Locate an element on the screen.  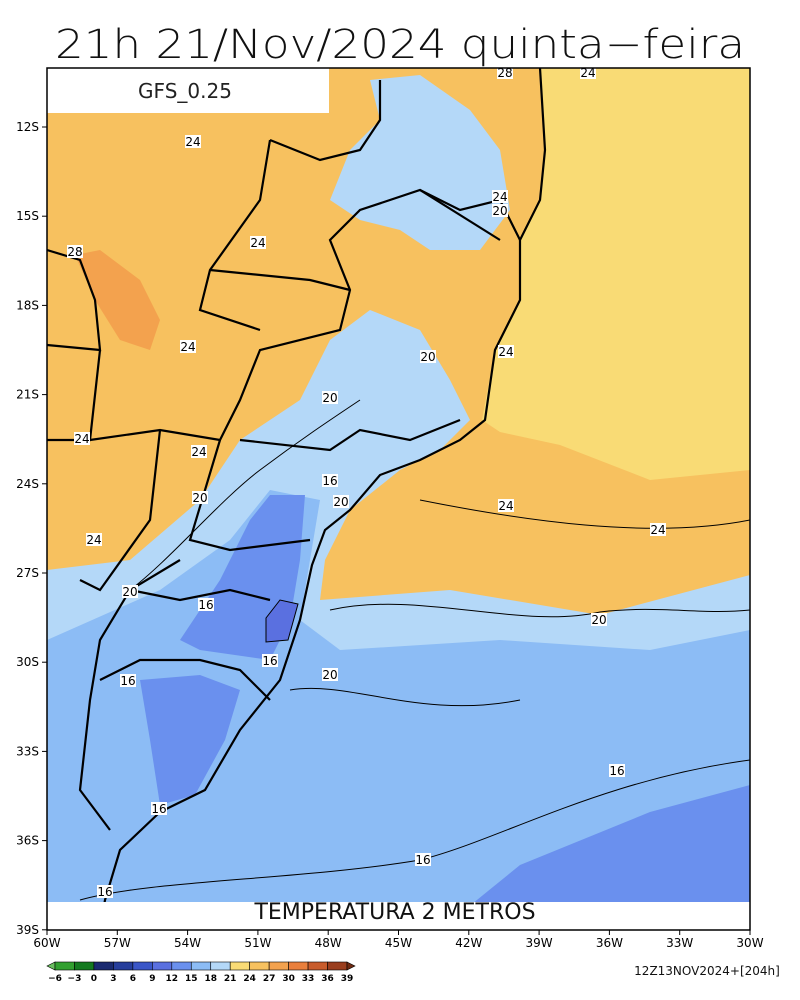
contour-label-group: 28 is located at coordinates (75, 252).